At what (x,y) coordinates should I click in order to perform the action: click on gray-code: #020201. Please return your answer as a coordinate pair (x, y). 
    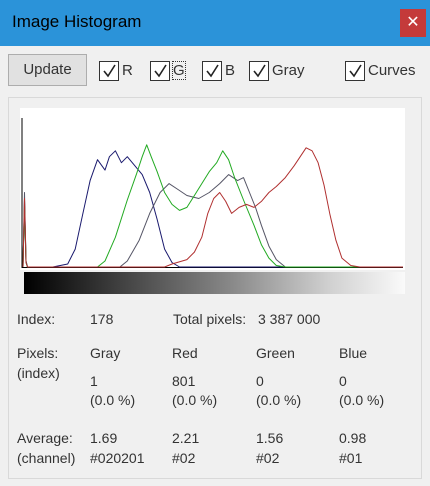
    Looking at the image, I should click on (117, 458).